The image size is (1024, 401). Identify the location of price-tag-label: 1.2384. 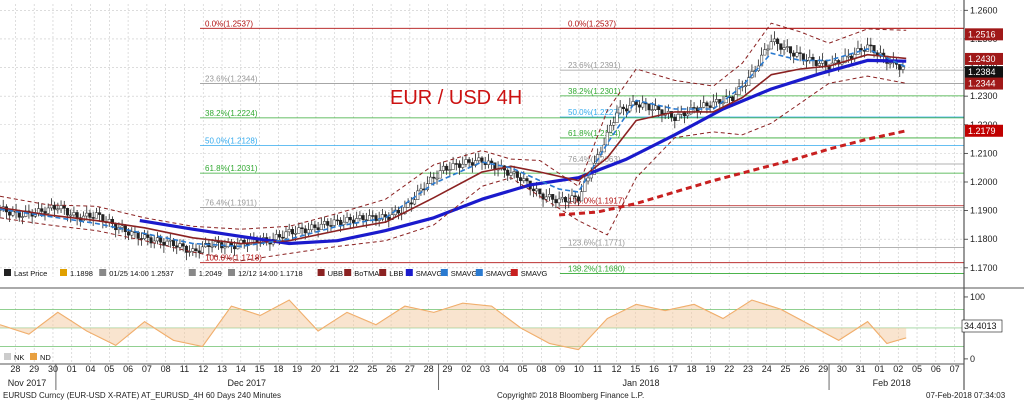
(982, 72).